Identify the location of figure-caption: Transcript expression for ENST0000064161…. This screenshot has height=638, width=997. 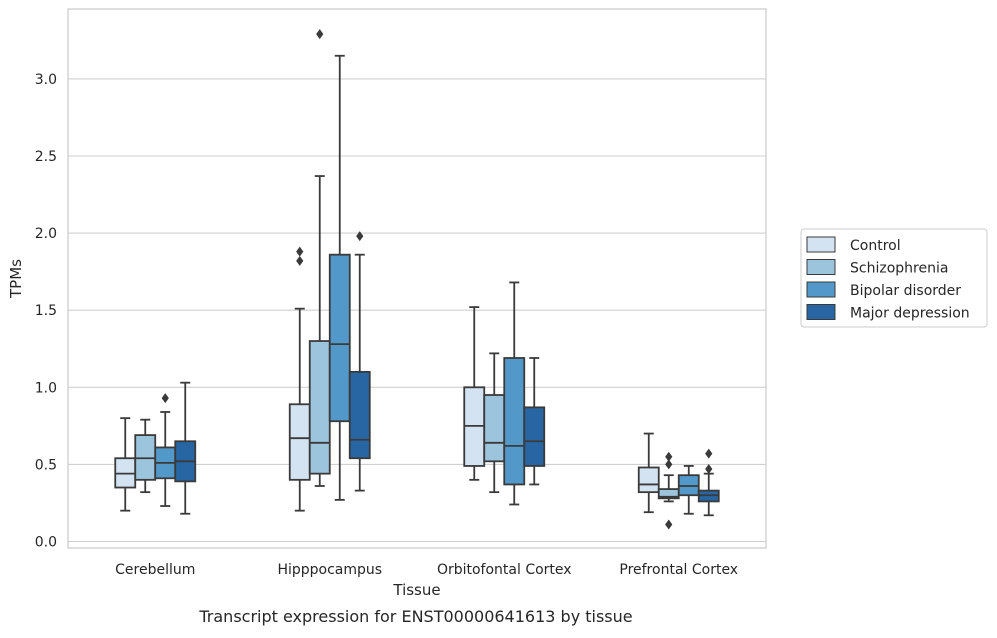
(415, 616).